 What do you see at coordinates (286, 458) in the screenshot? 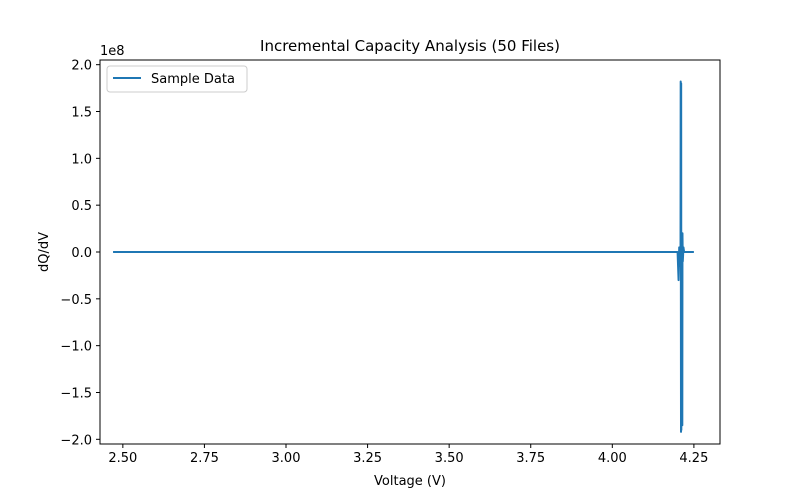
I see `x-tick-label: 3.00` at bounding box center [286, 458].